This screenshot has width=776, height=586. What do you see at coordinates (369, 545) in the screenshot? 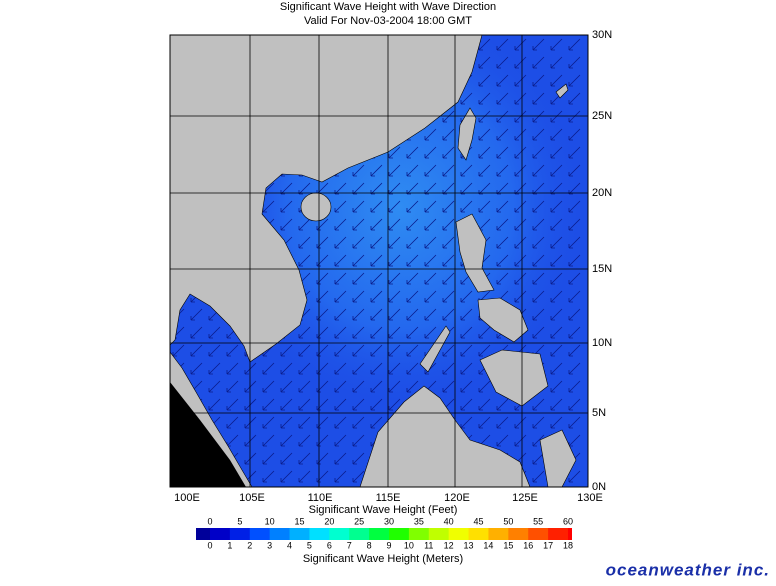
I see `meter-tick: 8` at bounding box center [369, 545].